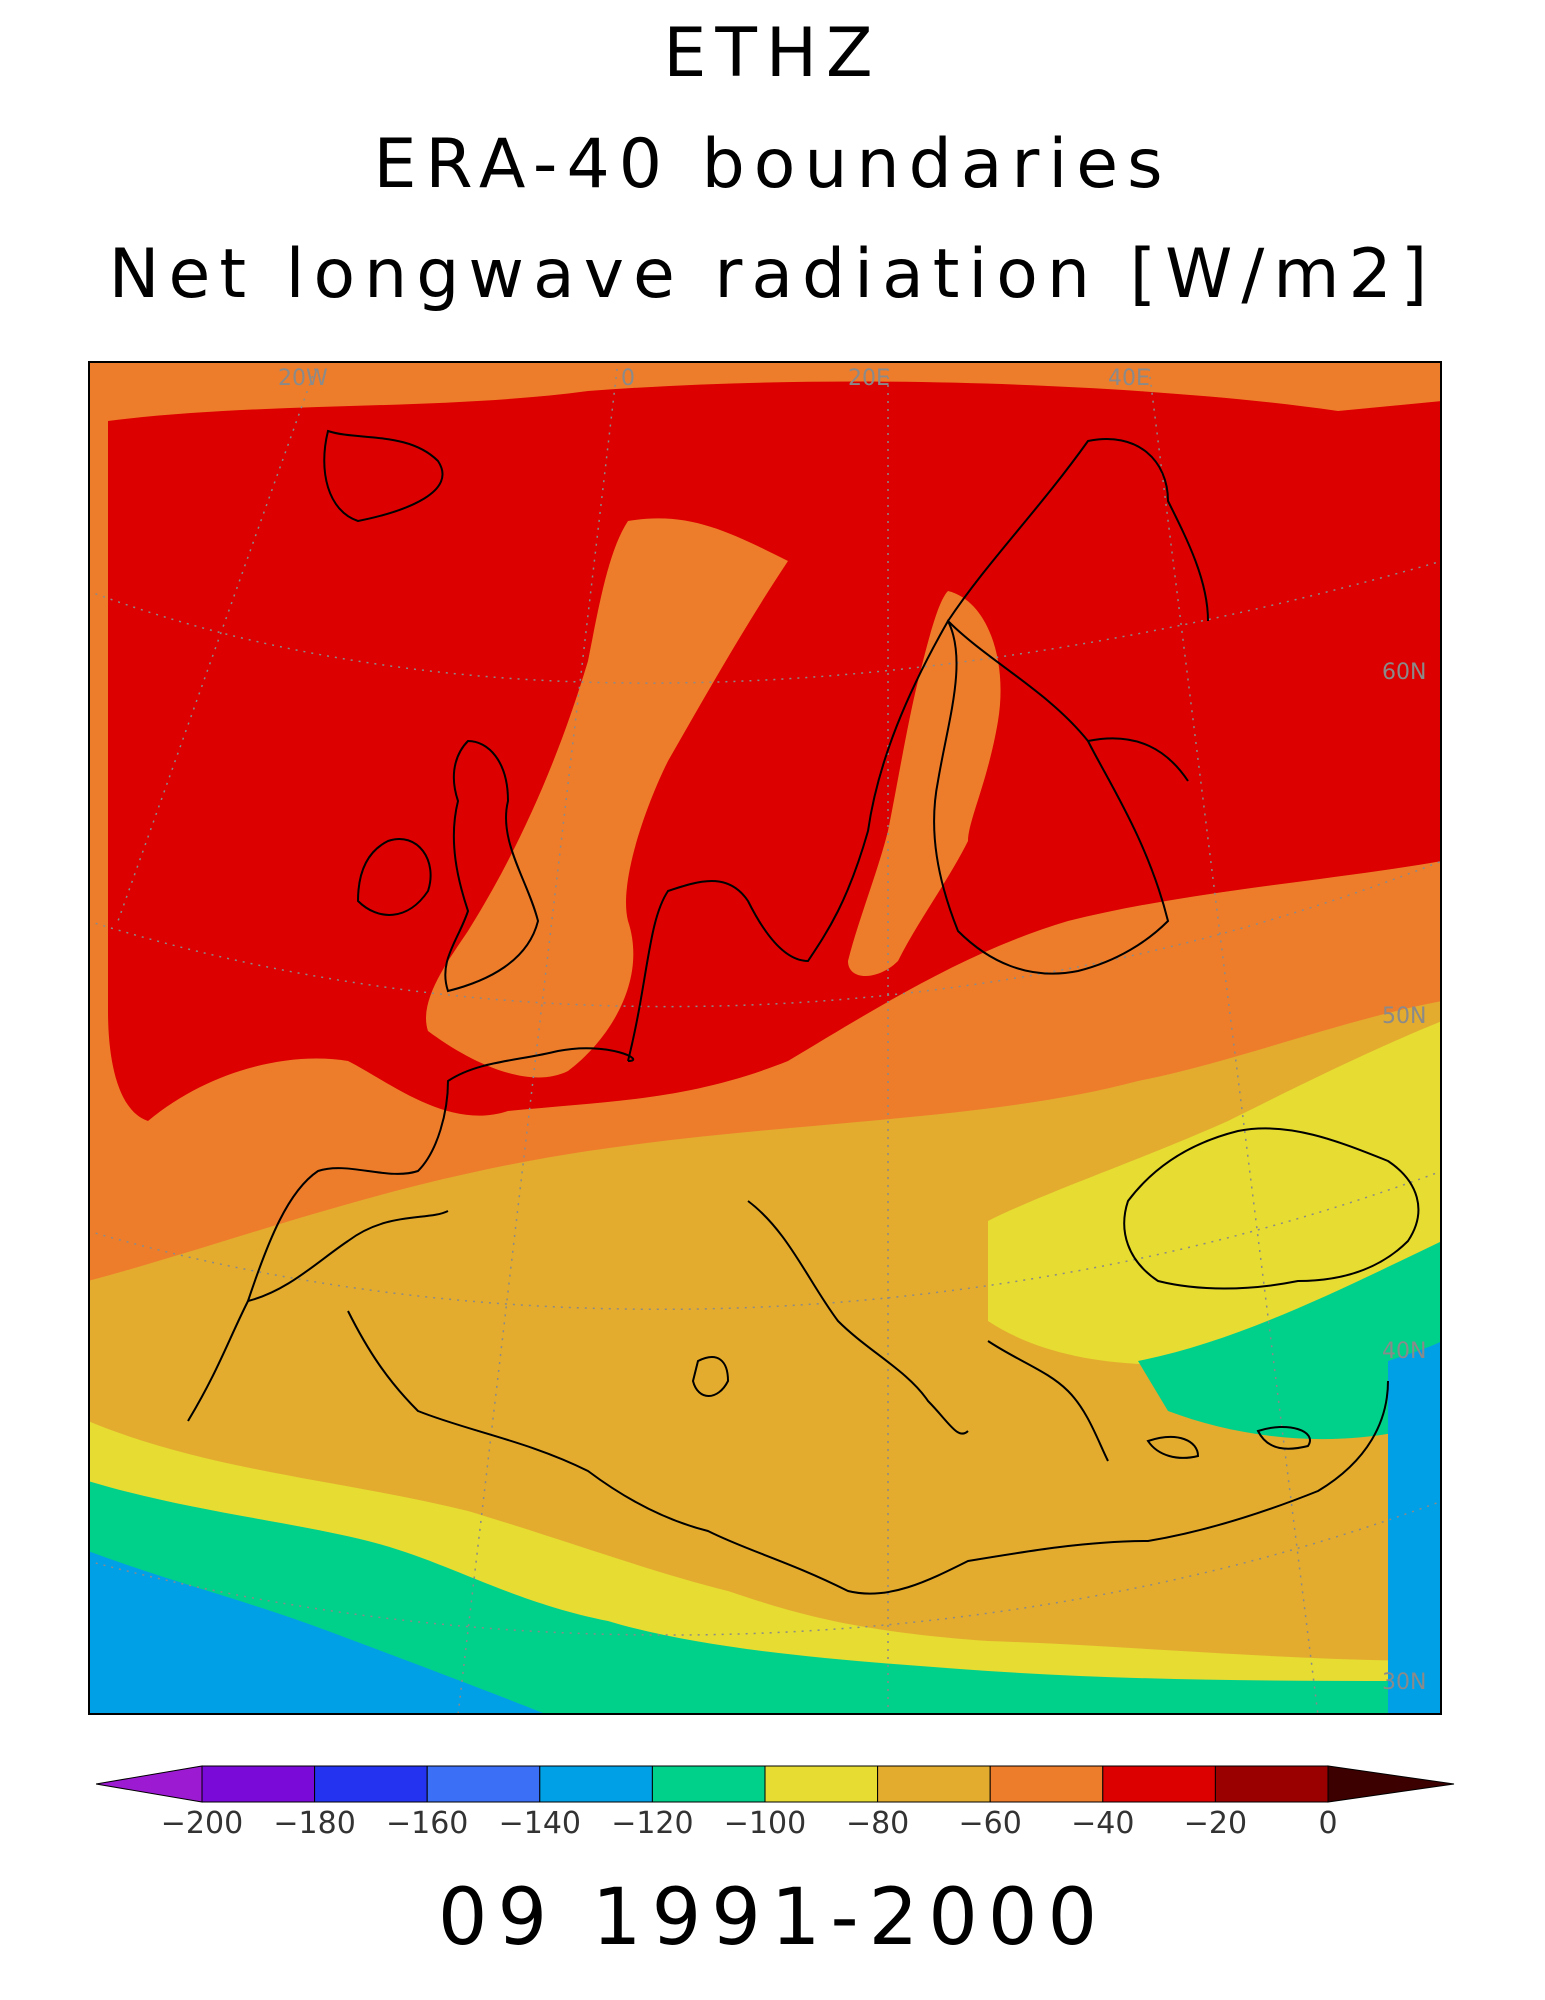 This screenshot has width=1545, height=2000. I want to click on lat-label-30n: 30N, so click(1404, 1682).